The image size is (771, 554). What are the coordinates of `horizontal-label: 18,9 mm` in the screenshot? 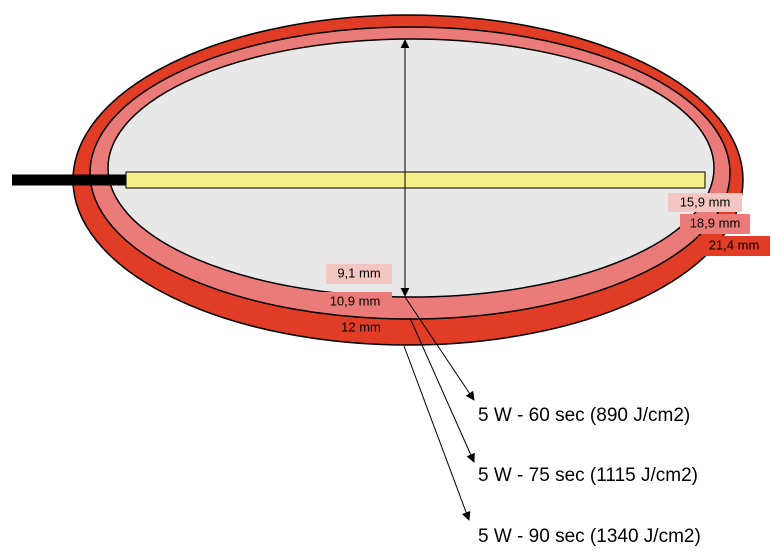 It's located at (715, 222).